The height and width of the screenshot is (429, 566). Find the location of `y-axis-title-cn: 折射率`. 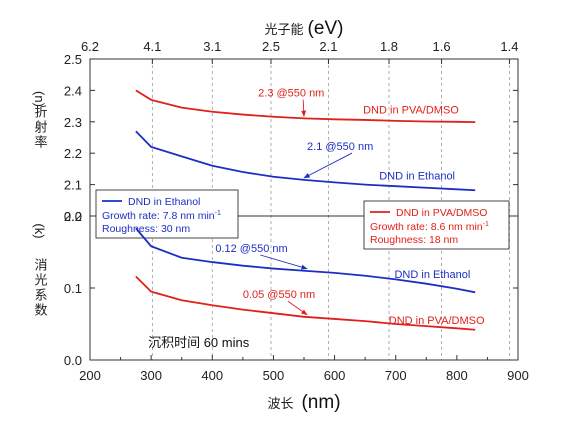

y-axis-title-cn: 折射率 is located at coordinates (40, 127).